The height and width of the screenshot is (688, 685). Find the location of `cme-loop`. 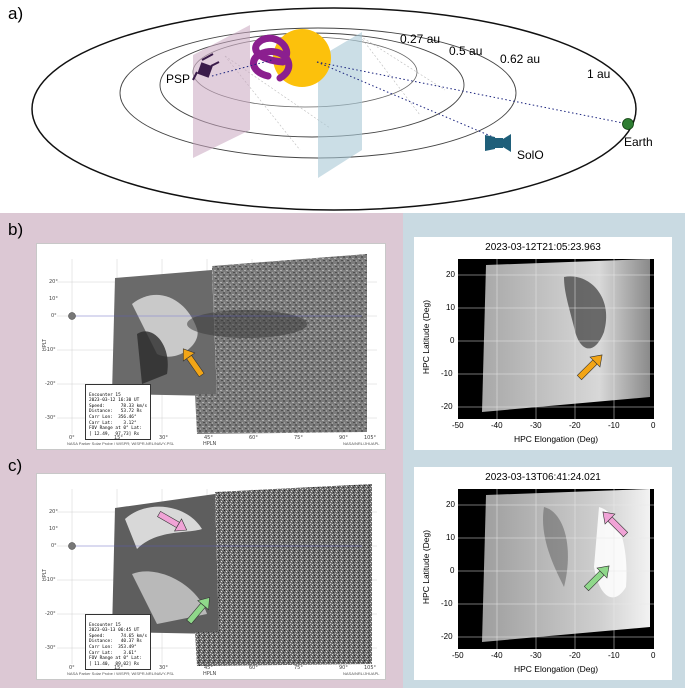

cme-loop is located at coordinates (271, 58).